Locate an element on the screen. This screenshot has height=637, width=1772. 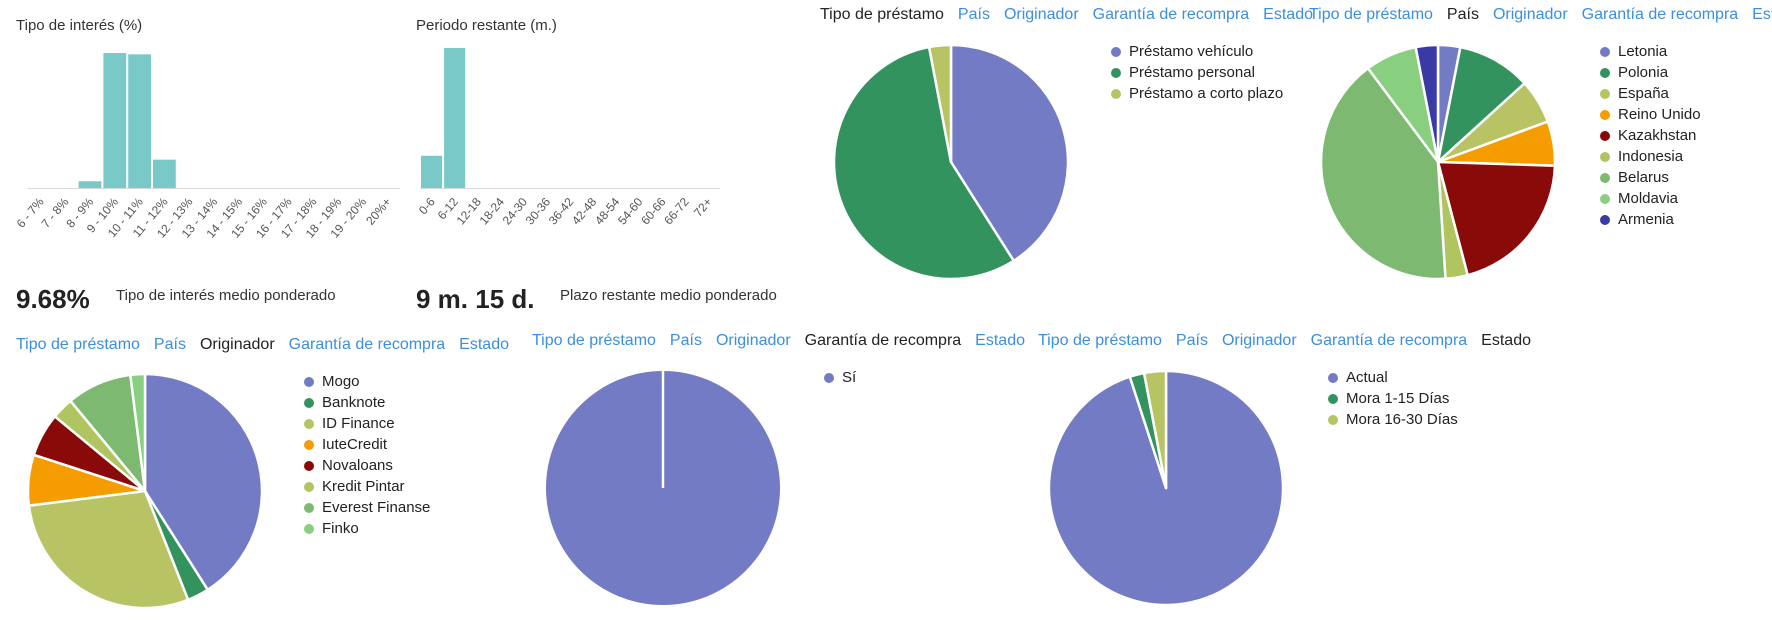
weighted-term-label: Plazo restante medio ponderado is located at coordinates (668, 295).